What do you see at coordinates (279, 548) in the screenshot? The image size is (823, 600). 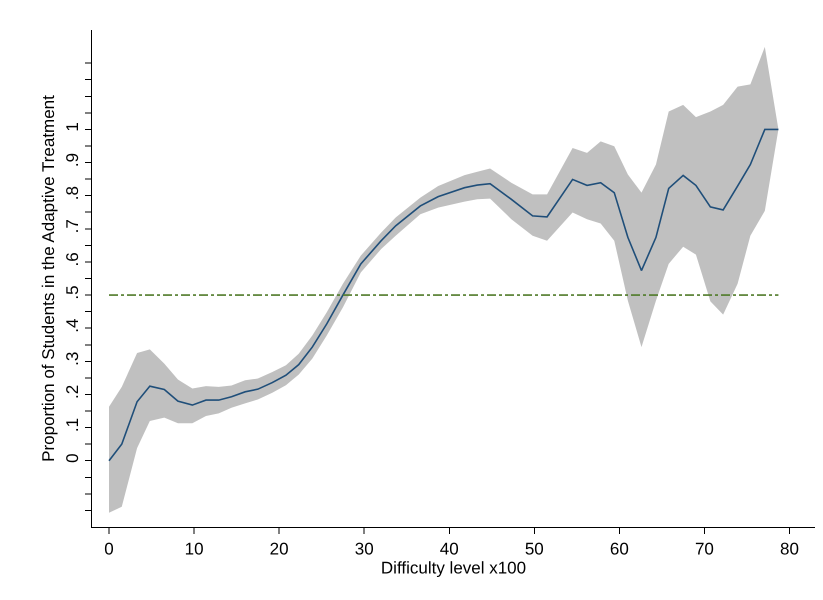 I see `x-tick-label: 20` at bounding box center [279, 548].